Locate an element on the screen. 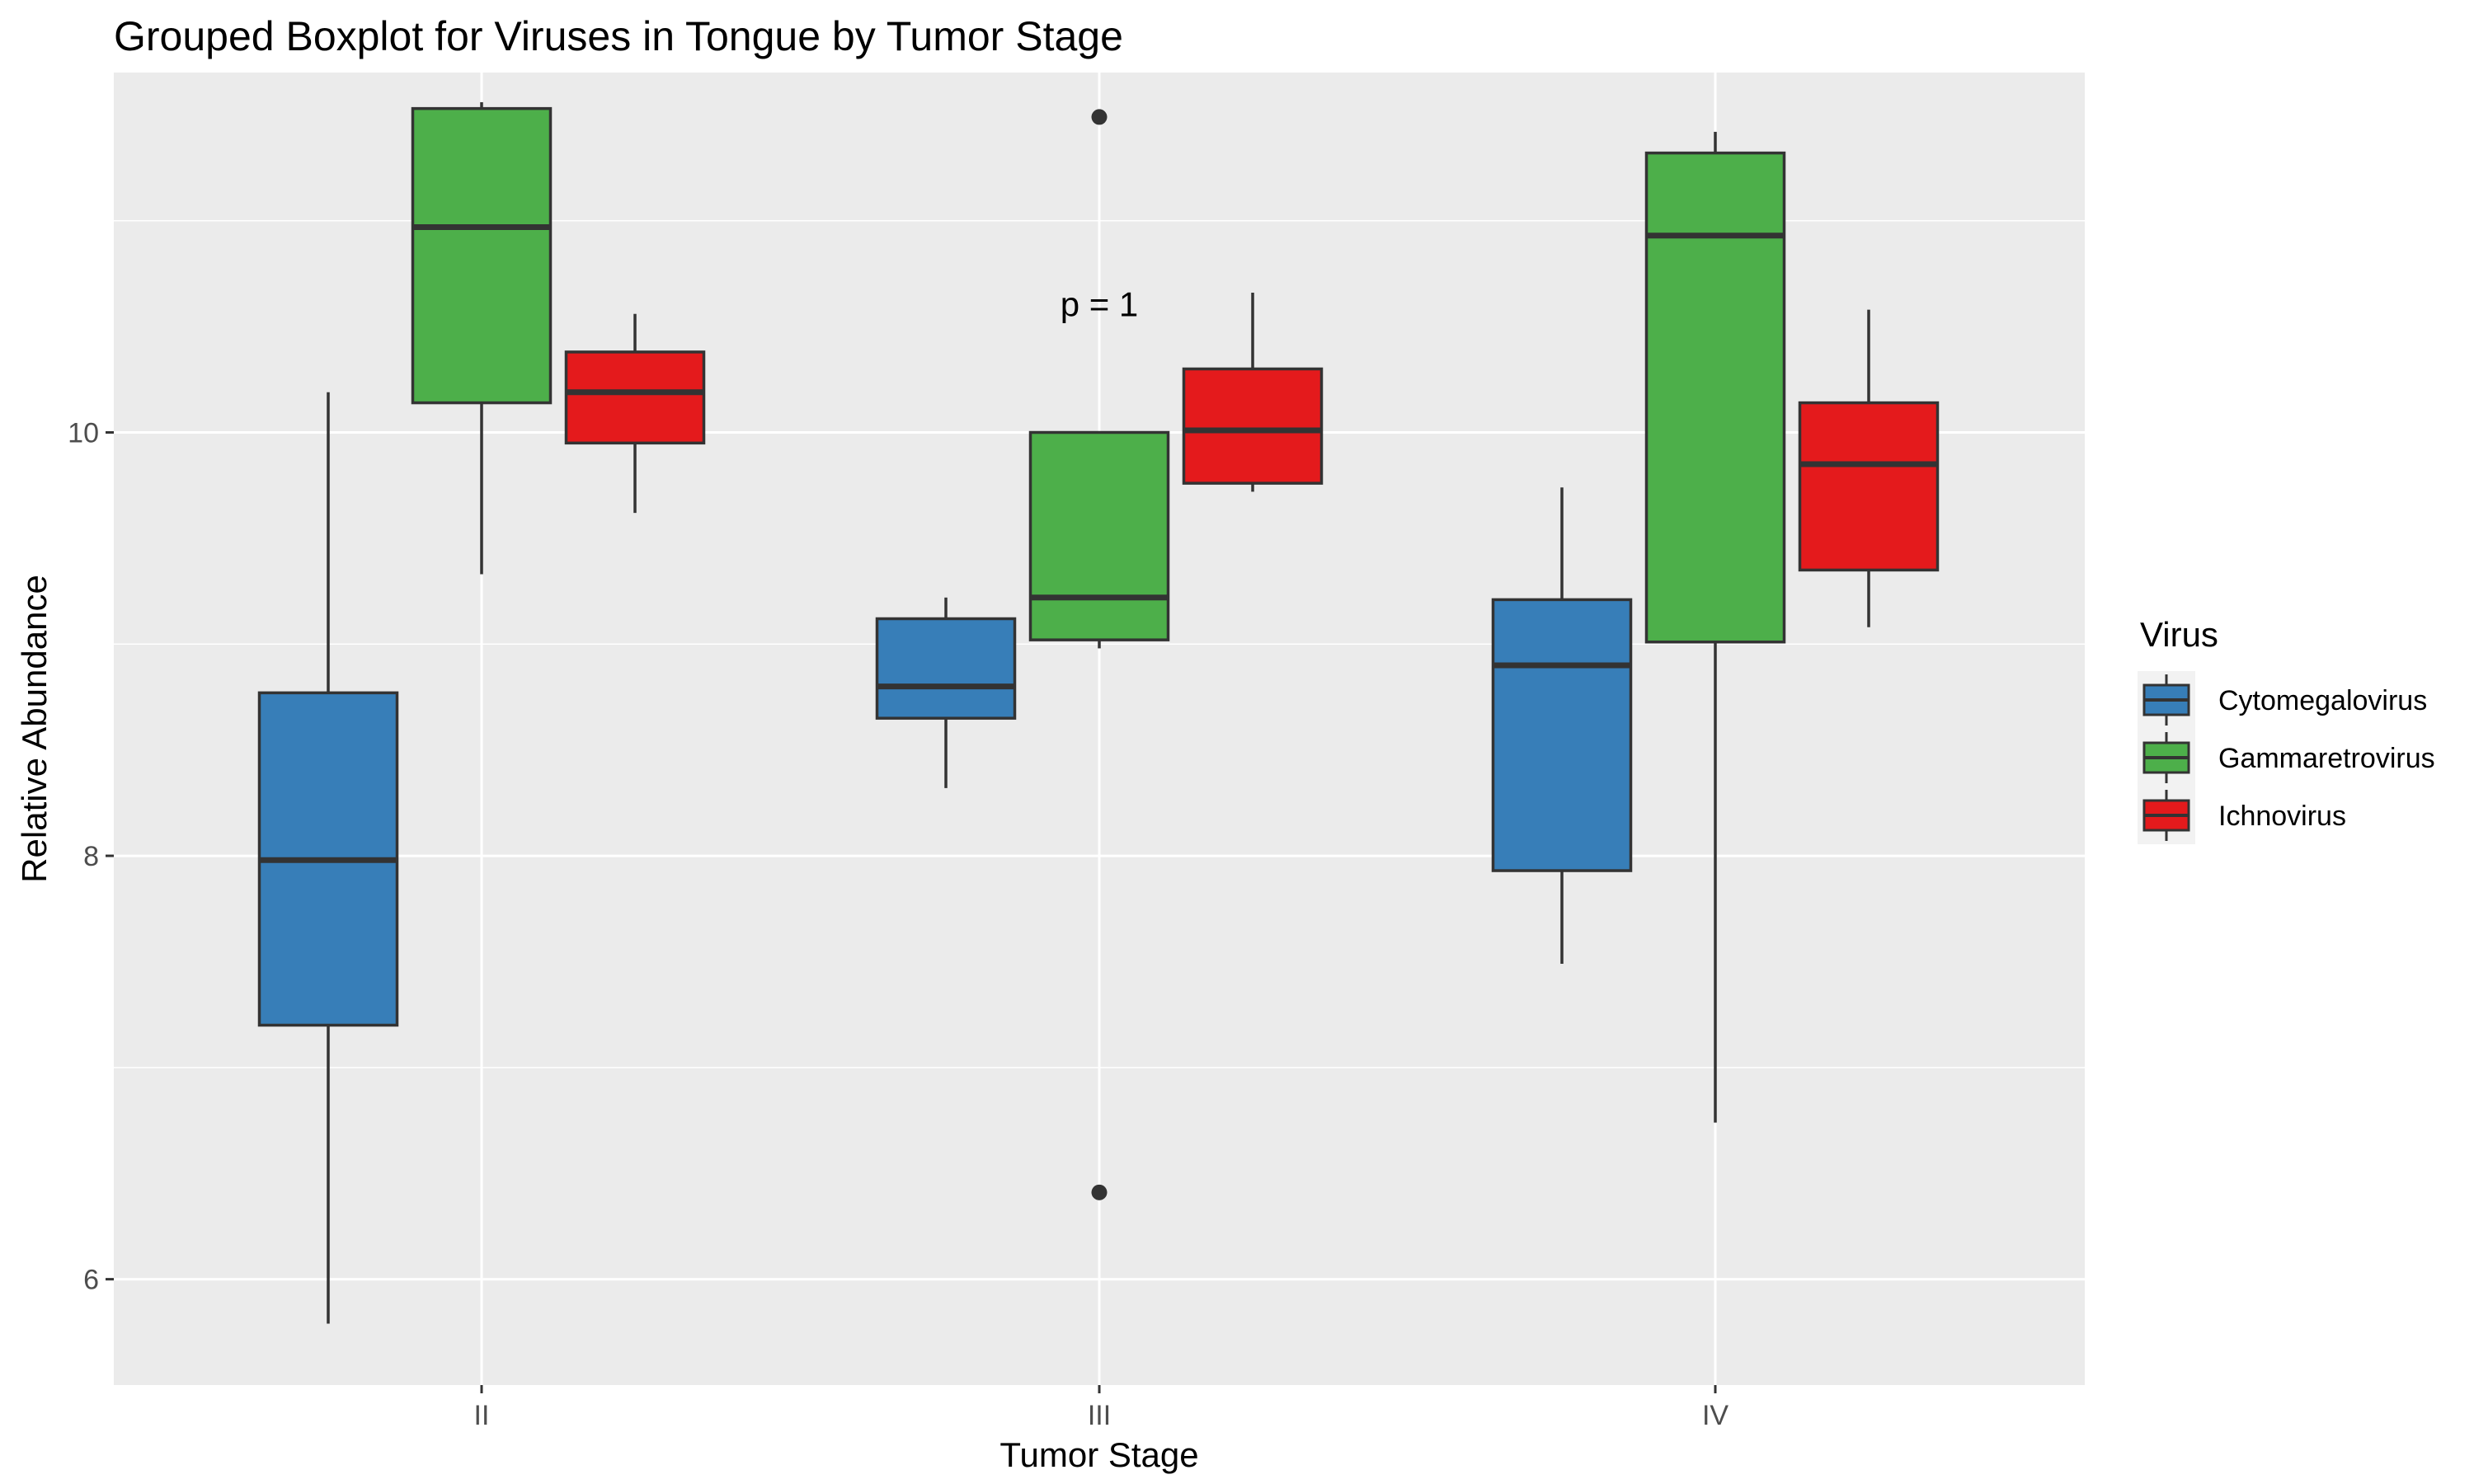 The height and width of the screenshot is (1484, 2474). x-tick-label-0: II is located at coordinates (482, 1415).